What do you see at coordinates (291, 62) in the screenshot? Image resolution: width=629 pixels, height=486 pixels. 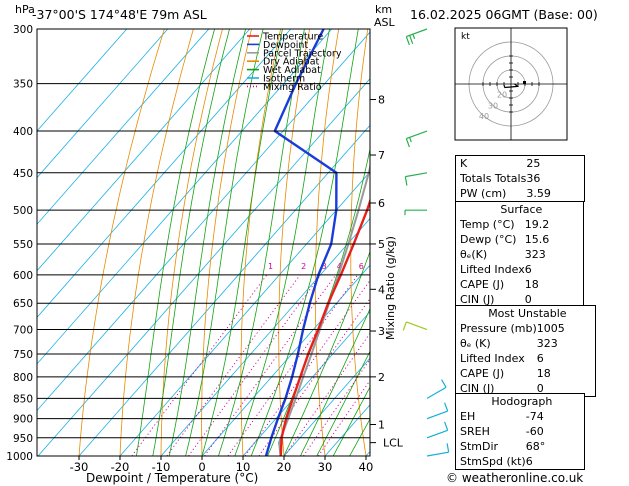 I see `legend-label: Dry Adiabat` at bounding box center [291, 62].